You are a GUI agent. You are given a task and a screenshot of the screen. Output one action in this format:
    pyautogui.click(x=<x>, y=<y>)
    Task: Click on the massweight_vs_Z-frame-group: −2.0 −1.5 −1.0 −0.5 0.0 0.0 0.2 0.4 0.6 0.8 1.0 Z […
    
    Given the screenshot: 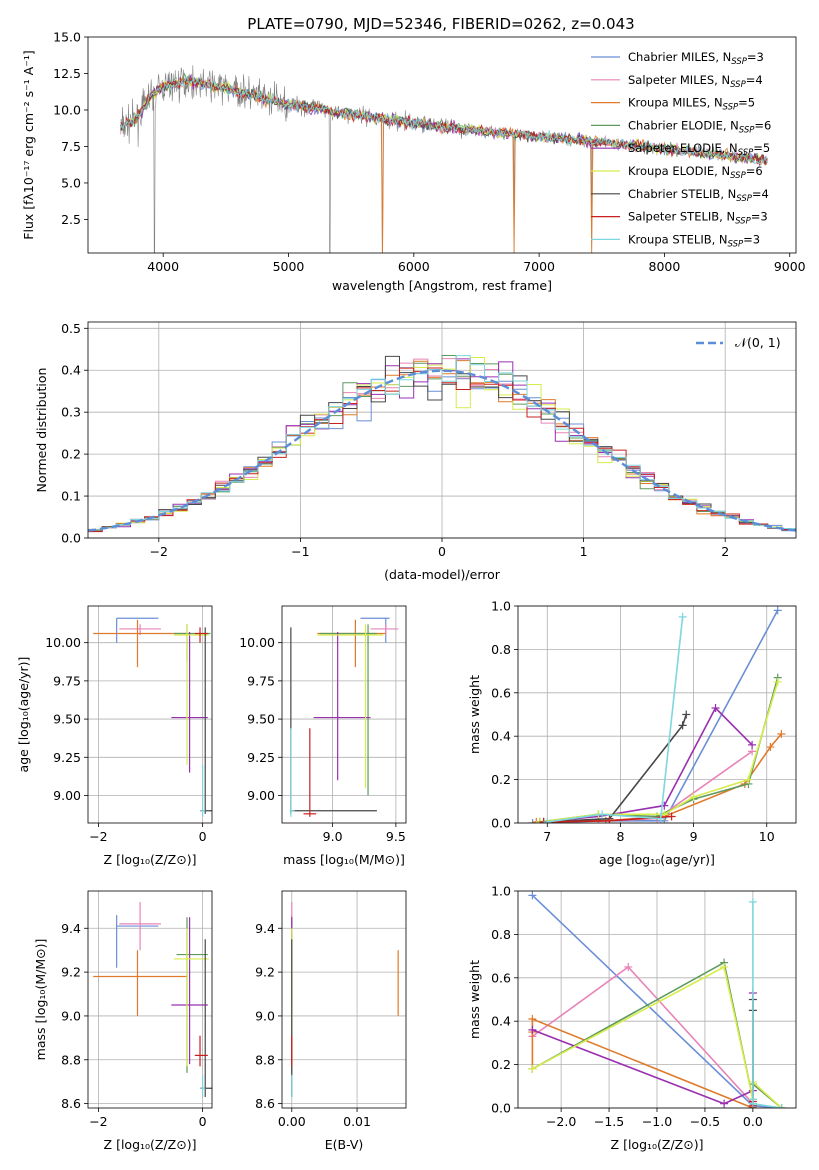 What is the action you would take?
    pyautogui.click(x=632, y=1018)
    